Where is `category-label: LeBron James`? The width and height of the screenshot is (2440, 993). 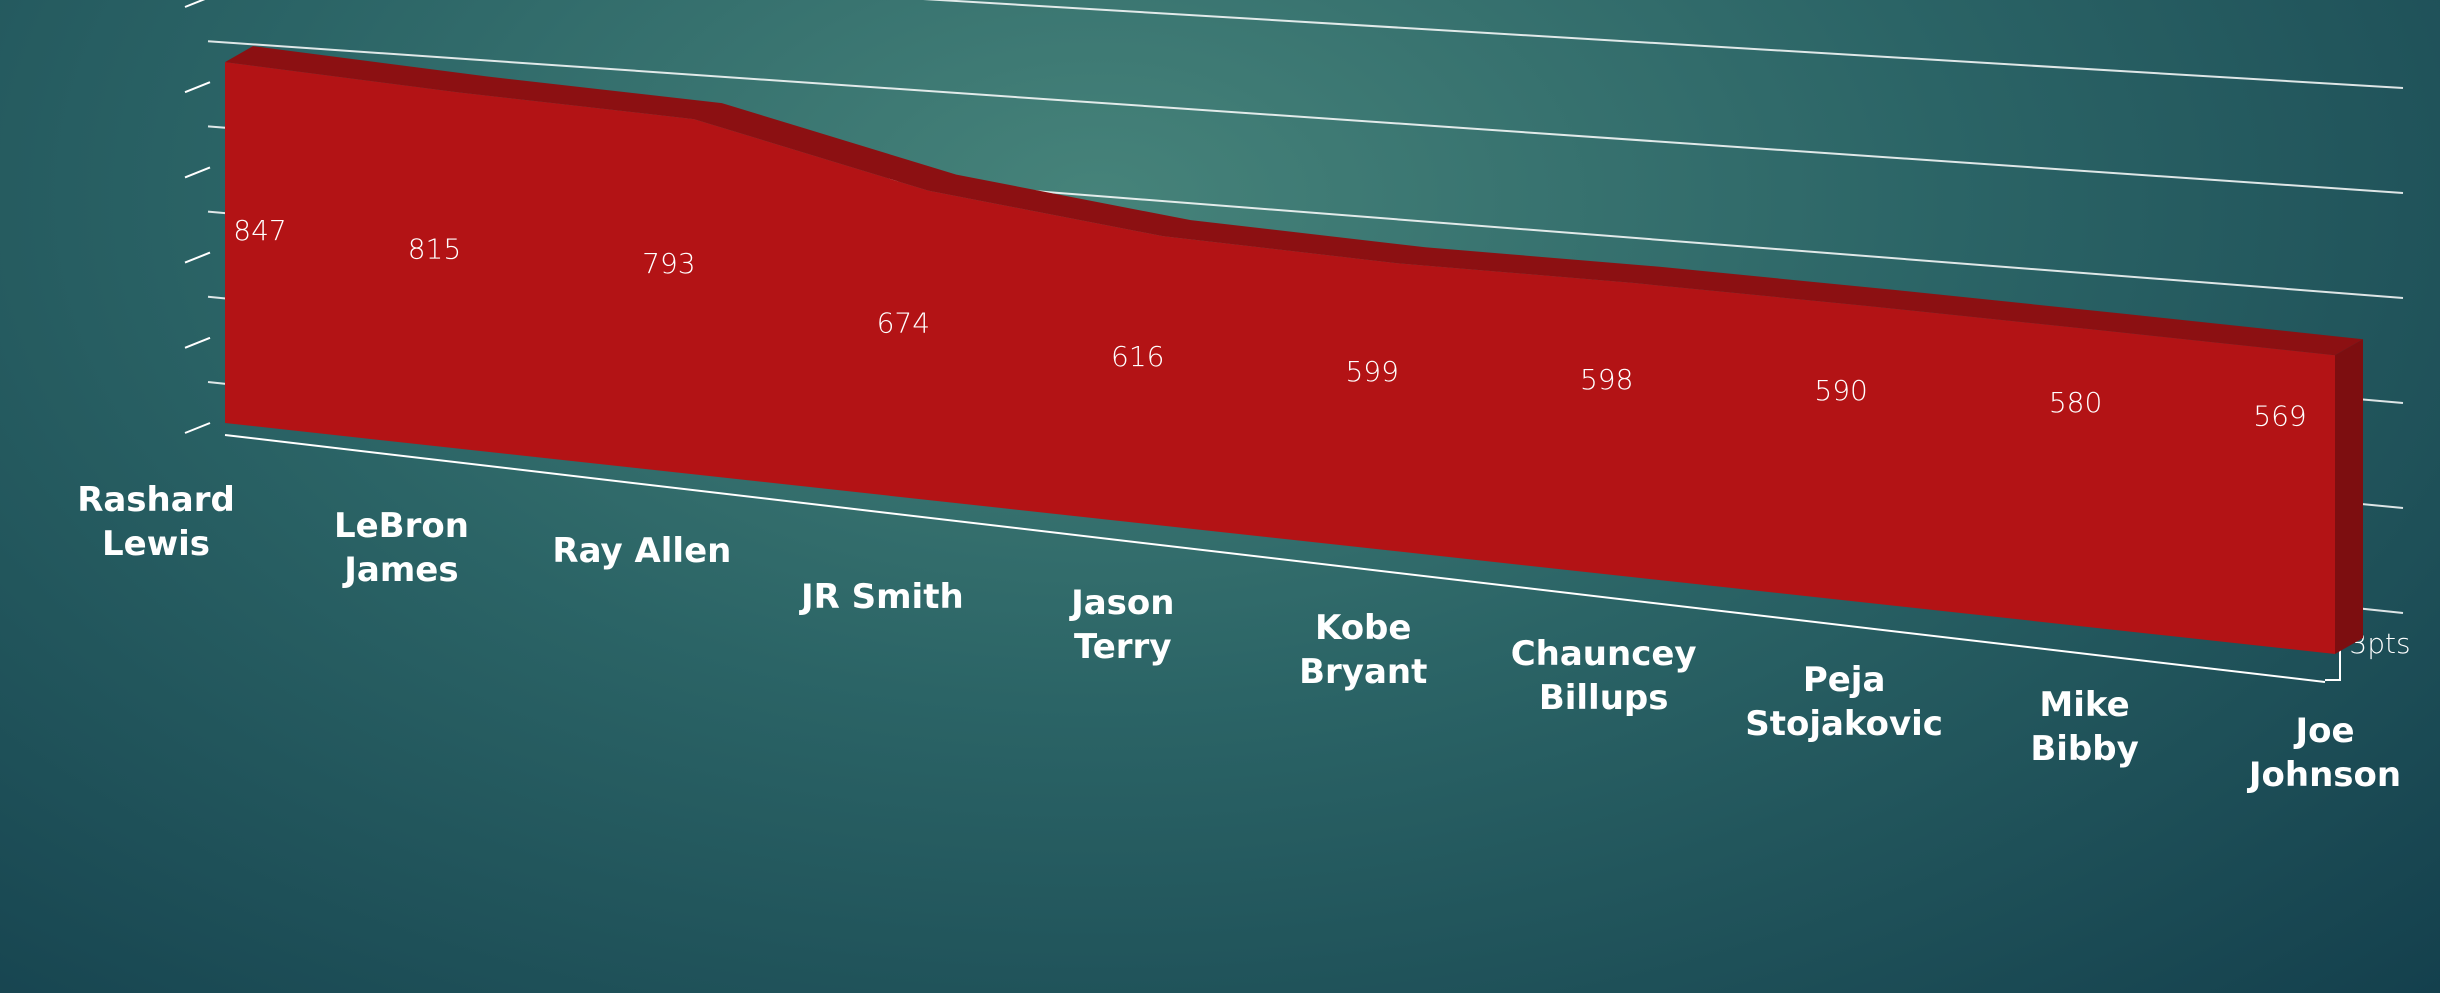 category-label: LeBron James is located at coordinates (401, 547).